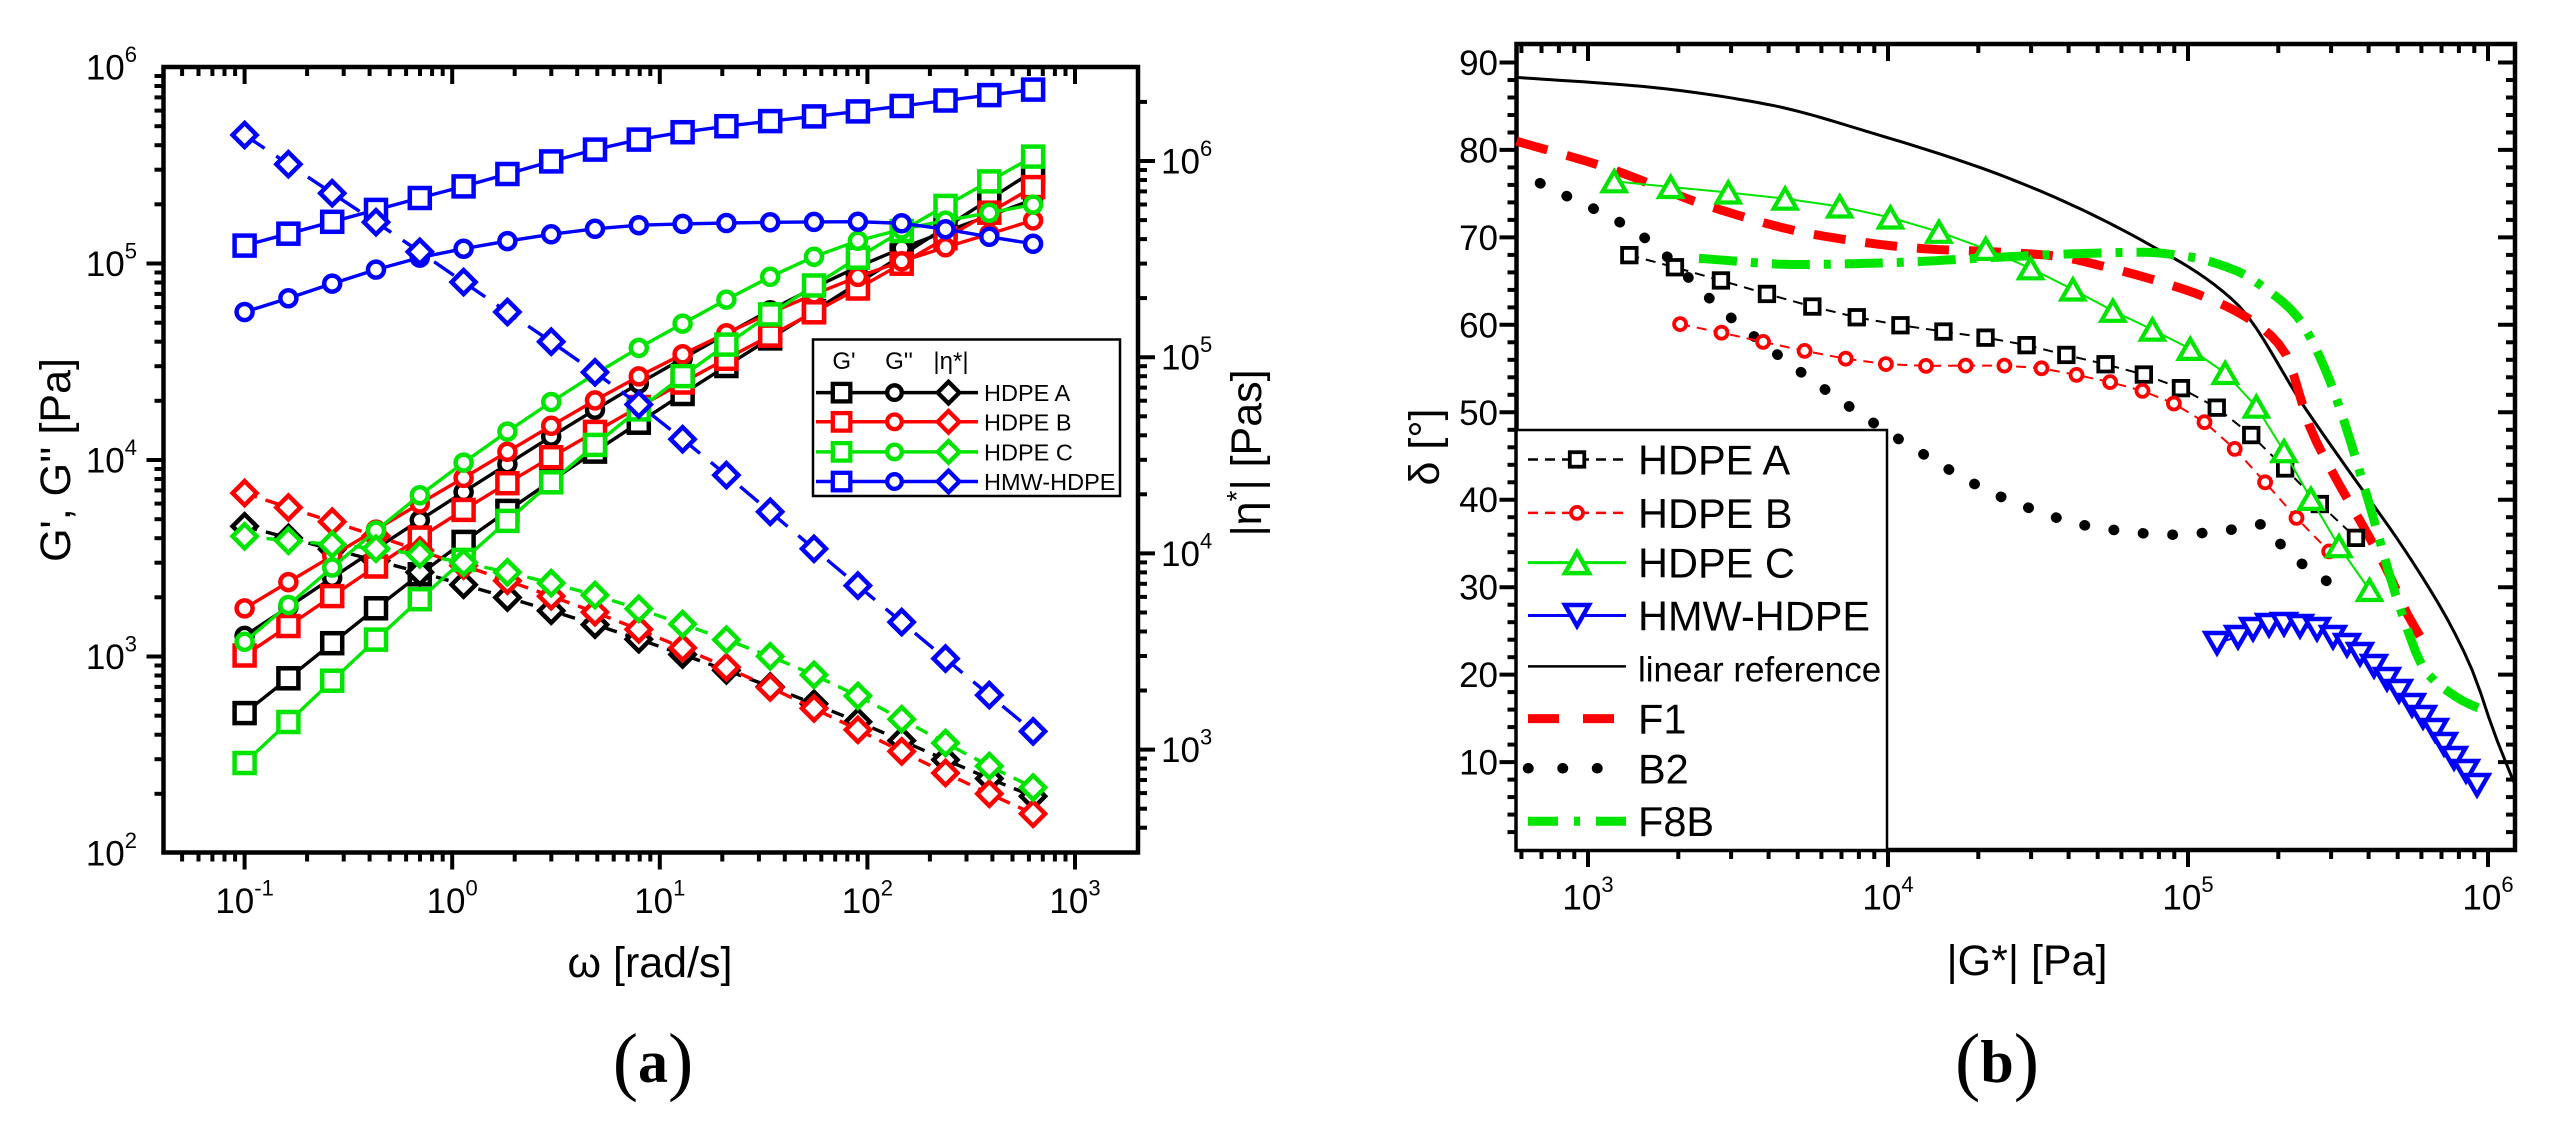 This screenshot has width=2560, height=1129. What do you see at coordinates (653, 1061) in the screenshot?
I see `svg-text: (a)` at bounding box center [653, 1061].